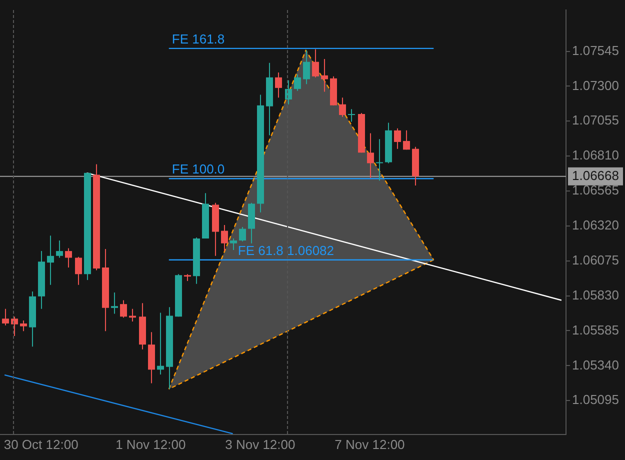  I want to click on y-tick-label: 1.05095, so click(596, 400).